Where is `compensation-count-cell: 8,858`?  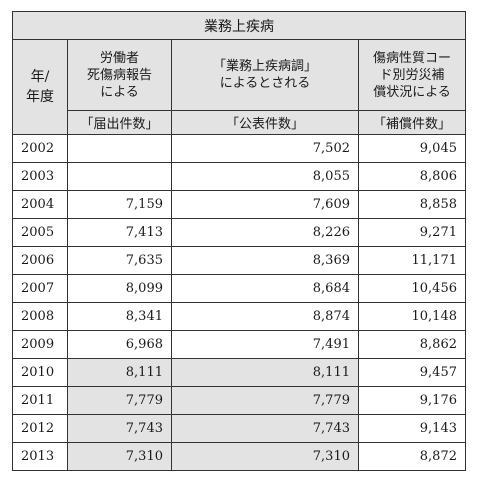
compensation-count-cell: 8,858 is located at coordinates (412, 204).